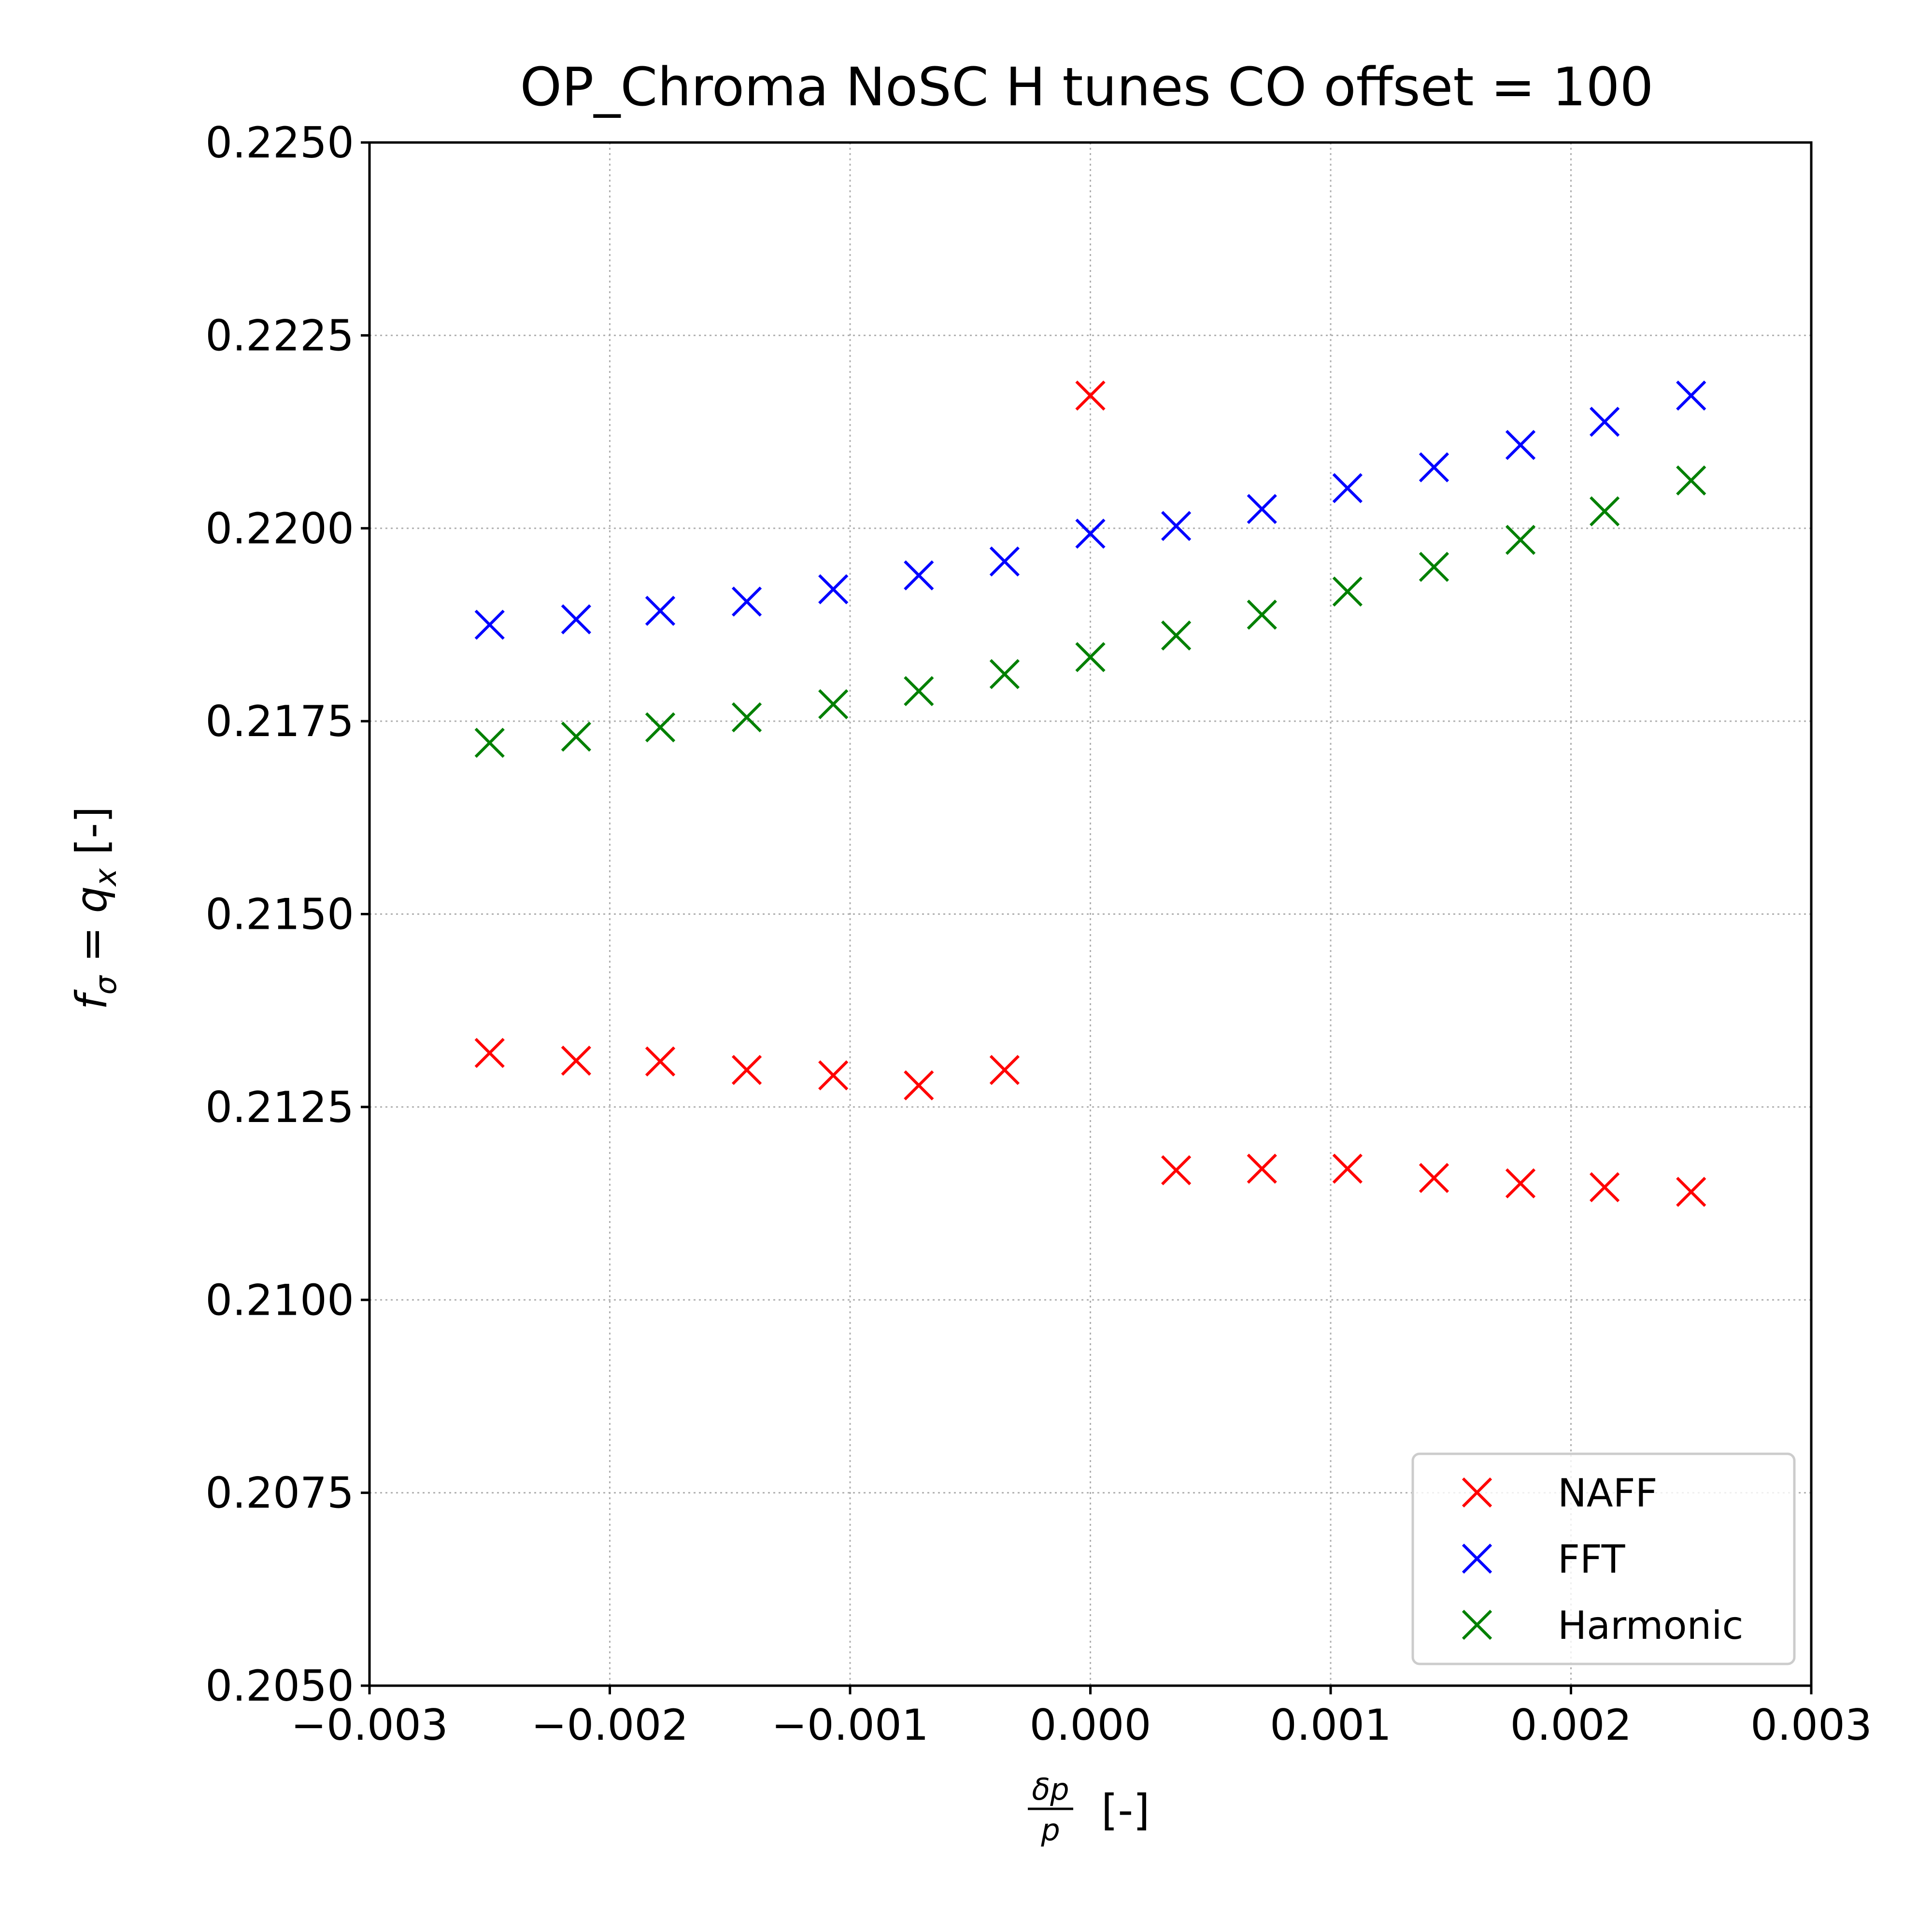 This screenshot has height=1932, width=1932. I want to click on legend-marker-fft, so click(1477, 1558).